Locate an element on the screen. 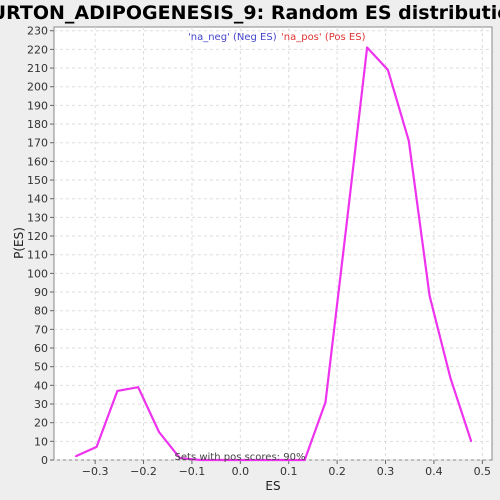 The width and height of the screenshot is (500, 500). y-tick-label: 10 is located at coordinates (41, 441).